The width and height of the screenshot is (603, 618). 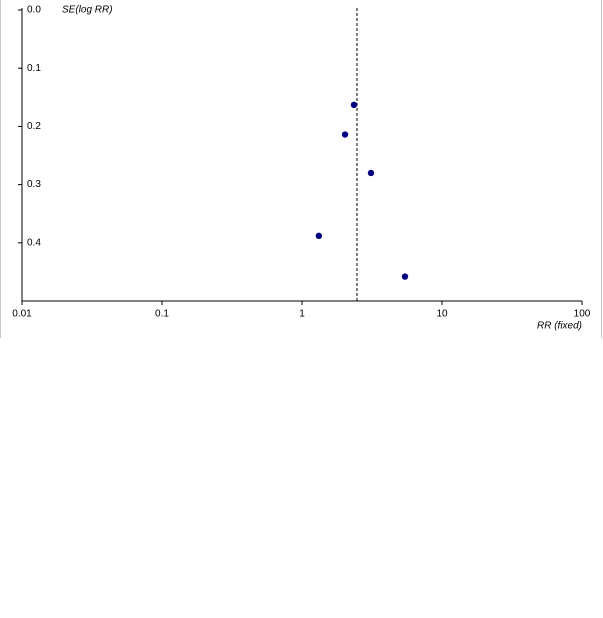 I want to click on x-axis-label: RR (fixed), so click(x=559, y=326).